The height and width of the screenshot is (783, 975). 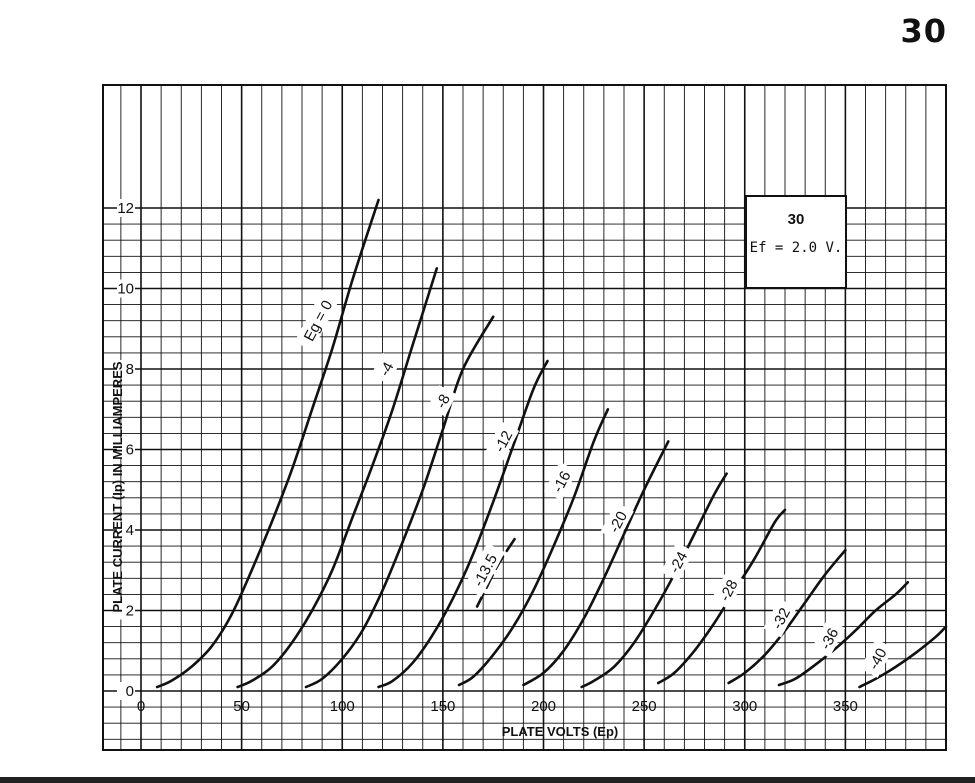 I want to click on y-tick-label: 2, so click(x=130, y=611).